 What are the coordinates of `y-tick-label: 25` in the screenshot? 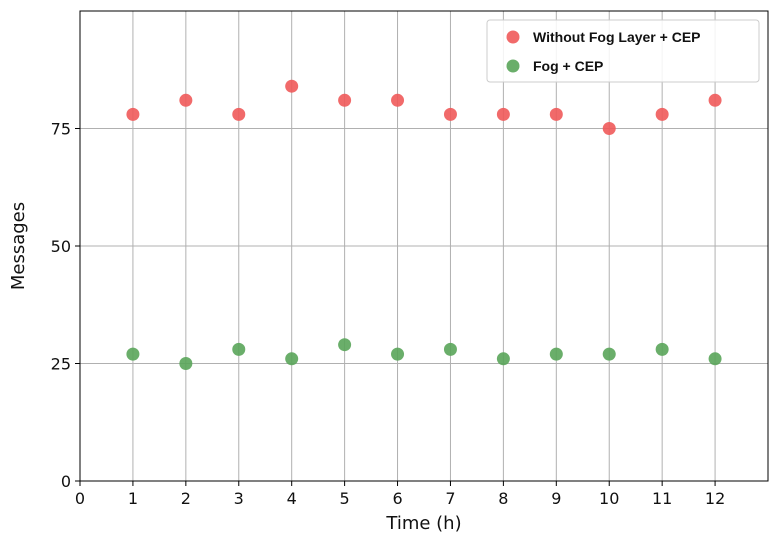 It's located at (61, 364).